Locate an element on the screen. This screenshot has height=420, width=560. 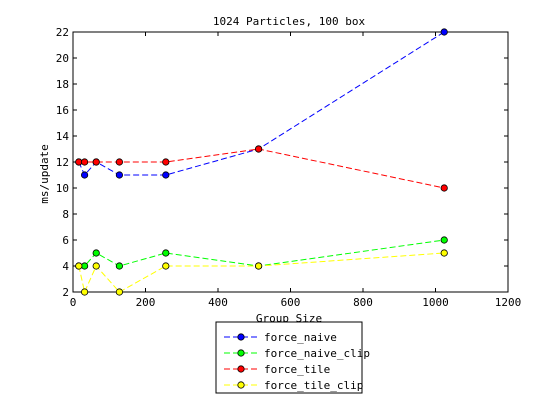
y-tick-label: 14 is located at coordinates (63, 136).